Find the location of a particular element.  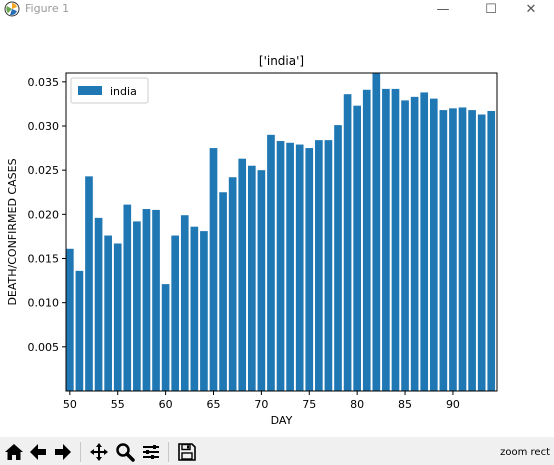

zoom-button is located at coordinates (125, 452).